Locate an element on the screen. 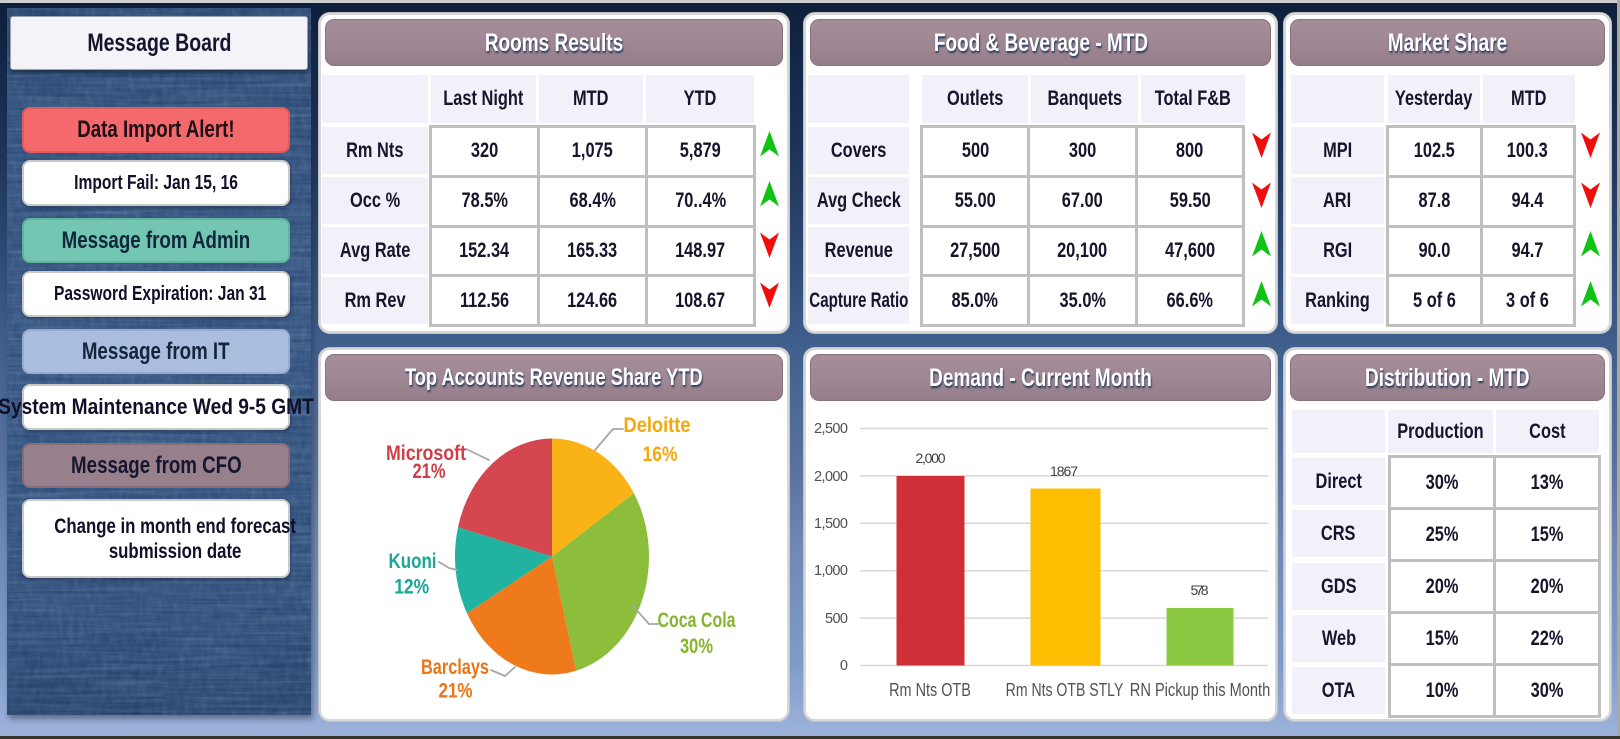 The height and width of the screenshot is (739, 1620). svg-text: 500 is located at coordinates (836, 619).